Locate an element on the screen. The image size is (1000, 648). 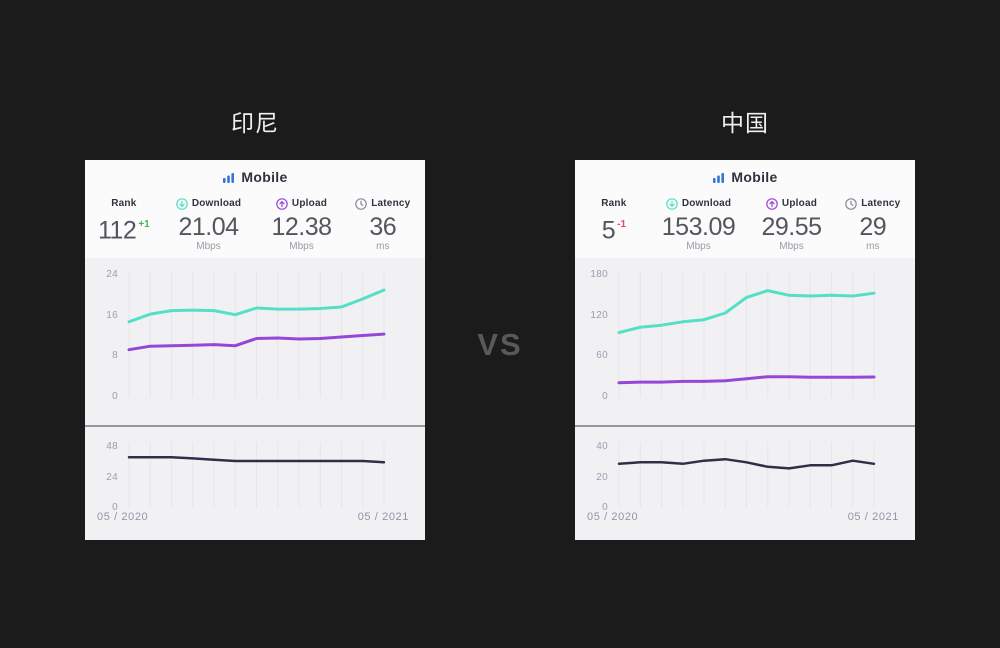
stats-row: Rank 112 +1 Download 21.04 Mbps is located at coordinates (255, 223).